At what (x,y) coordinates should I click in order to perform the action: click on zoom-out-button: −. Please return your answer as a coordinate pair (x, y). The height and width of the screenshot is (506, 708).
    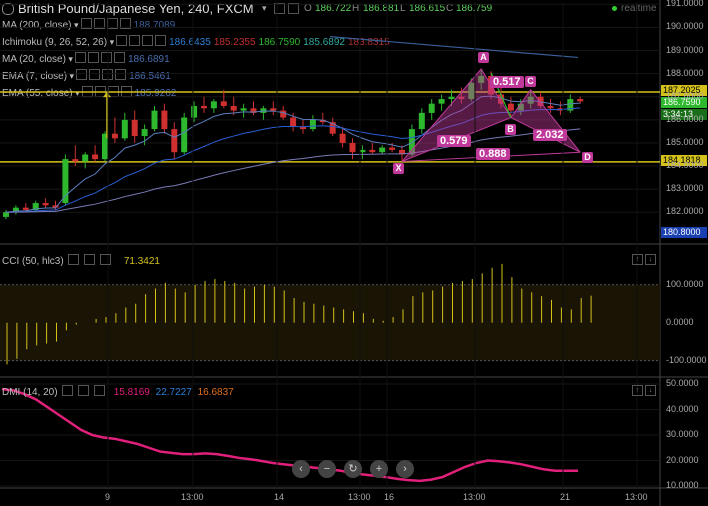
    Looking at the image, I should click on (327, 469).